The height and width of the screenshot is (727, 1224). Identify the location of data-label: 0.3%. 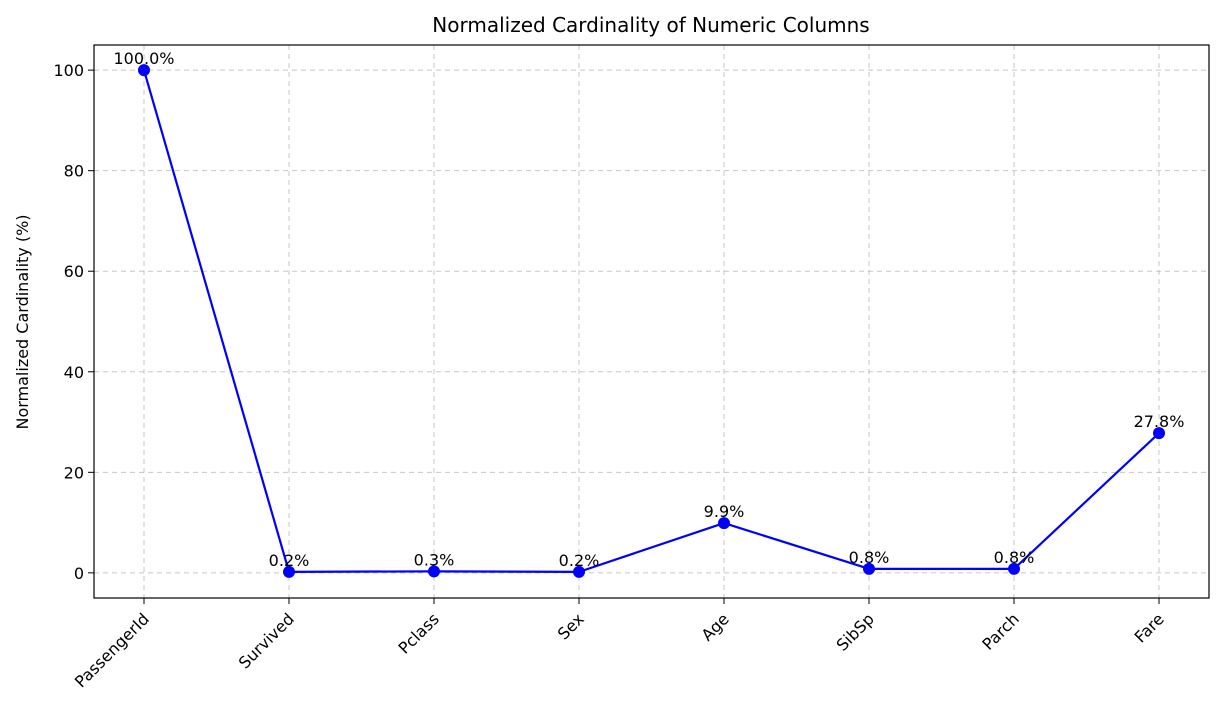
(434, 559).